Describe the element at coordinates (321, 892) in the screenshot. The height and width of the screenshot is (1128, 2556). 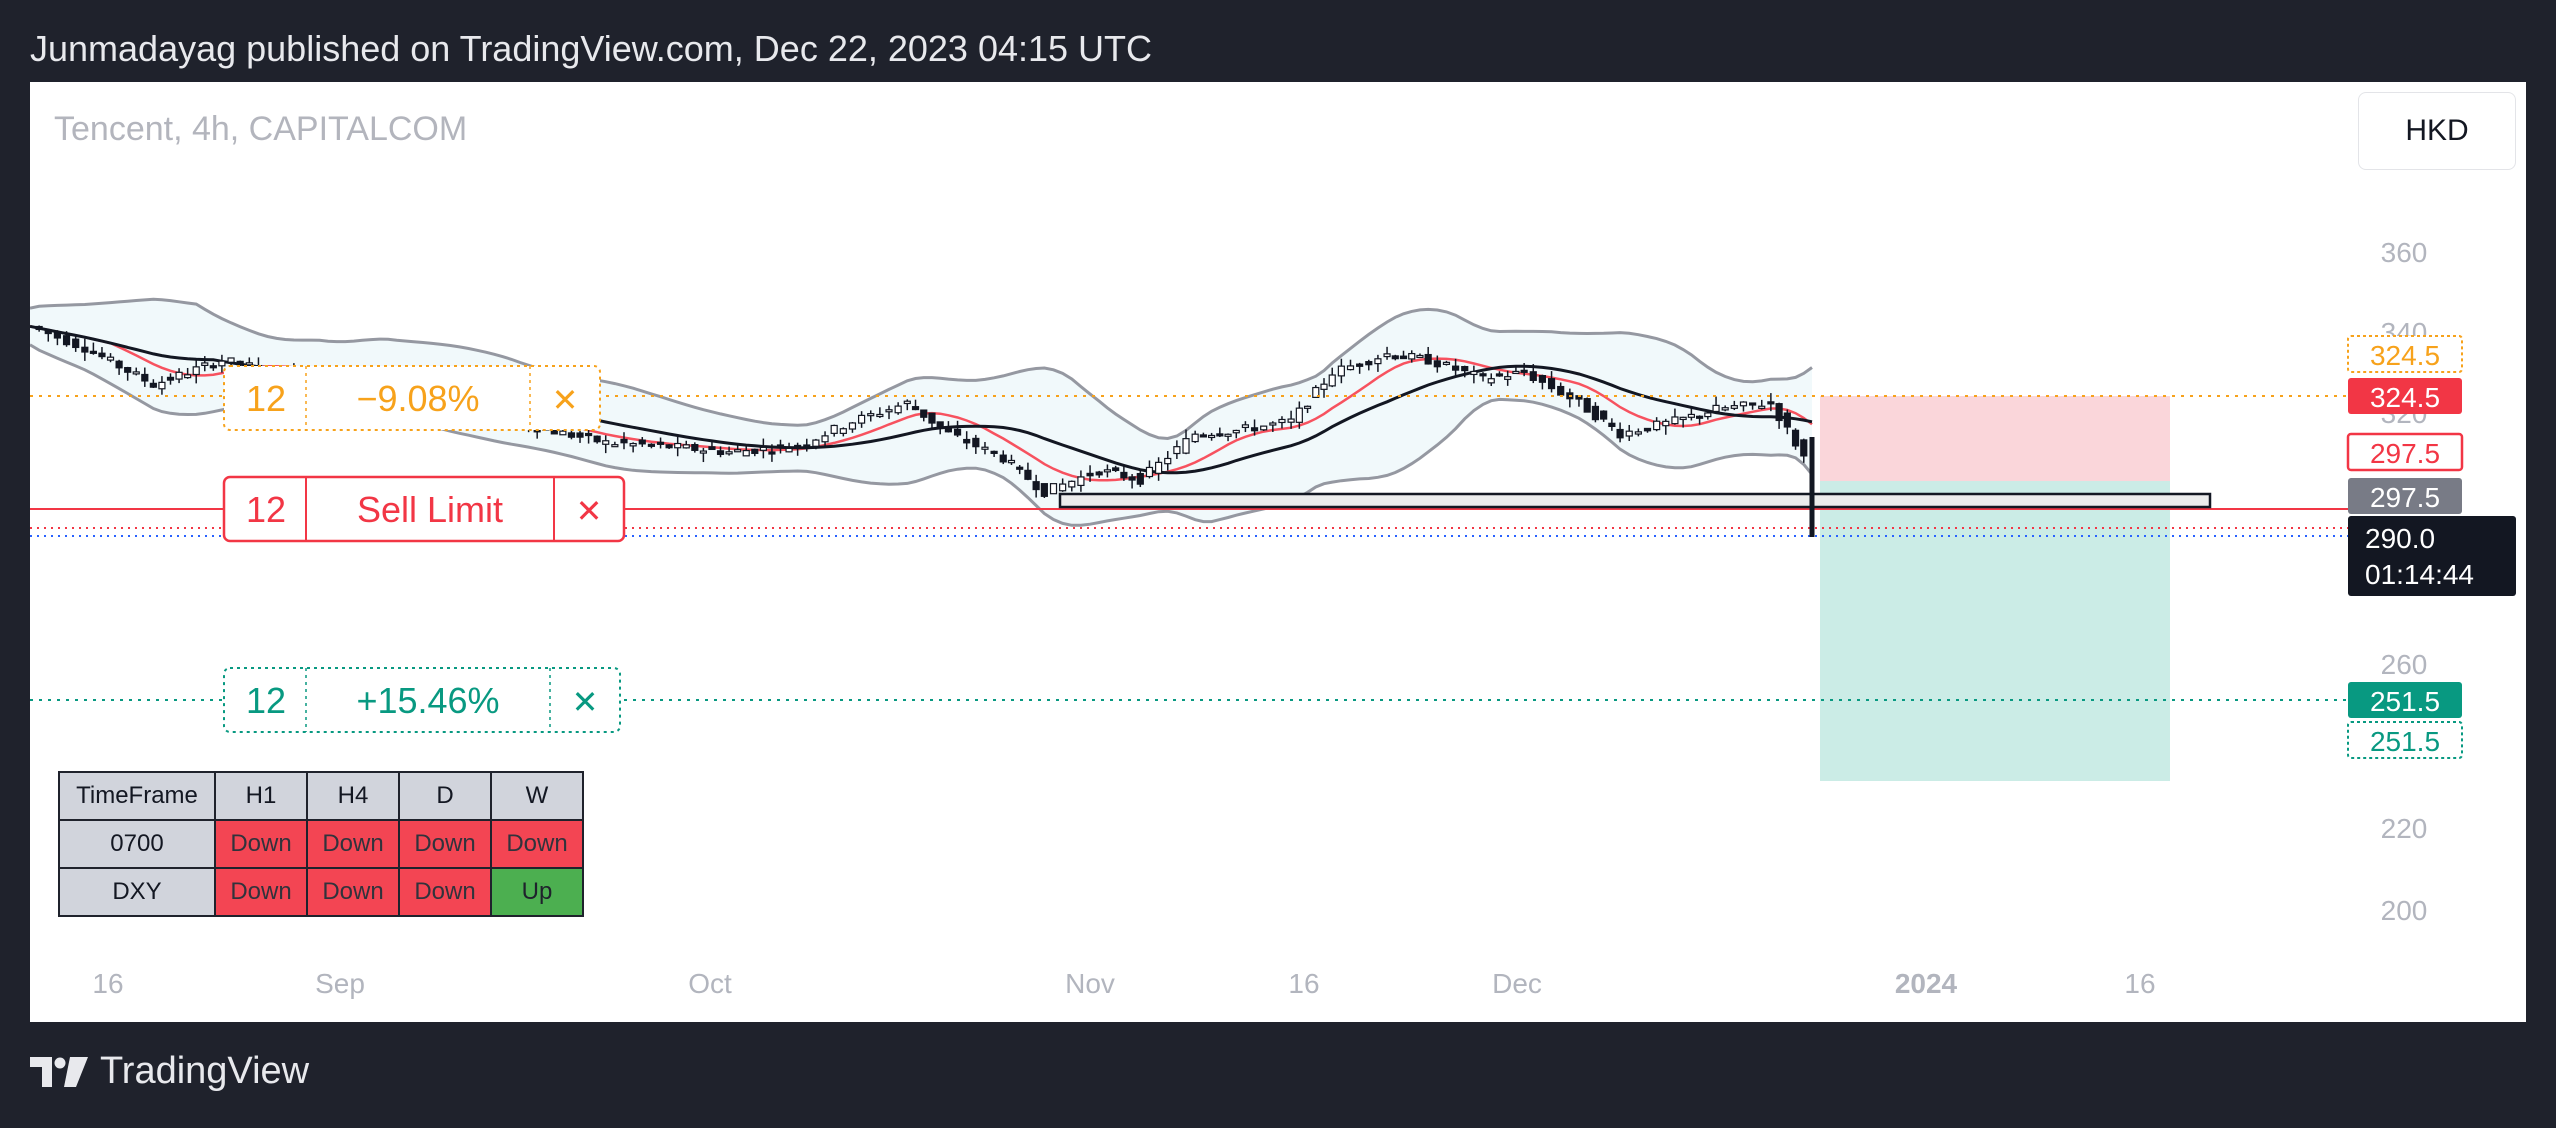
I see `trend-table-row: DXY Down Down Down Up` at that location.